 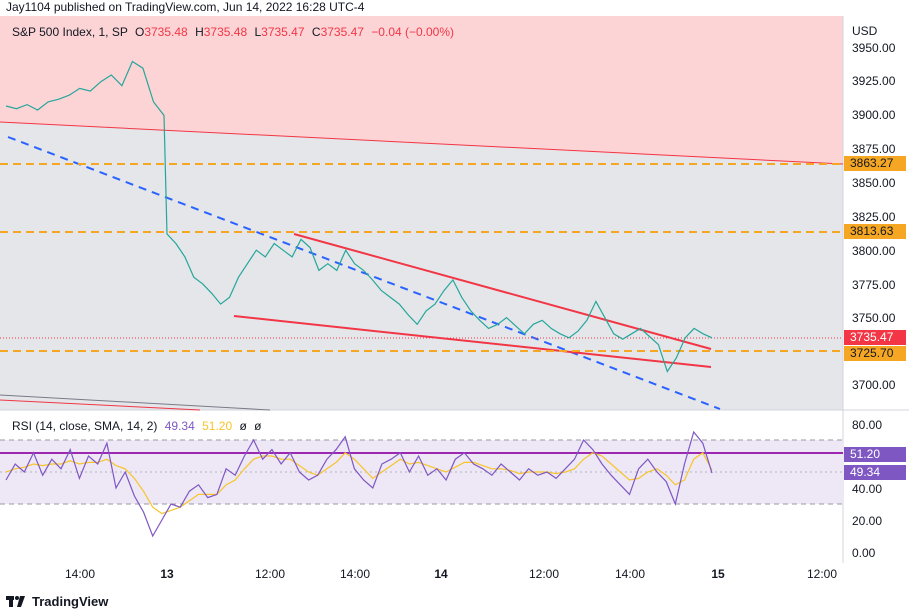 What do you see at coordinates (874, 217) in the screenshot?
I see `price-tick: 3825.00` at bounding box center [874, 217].